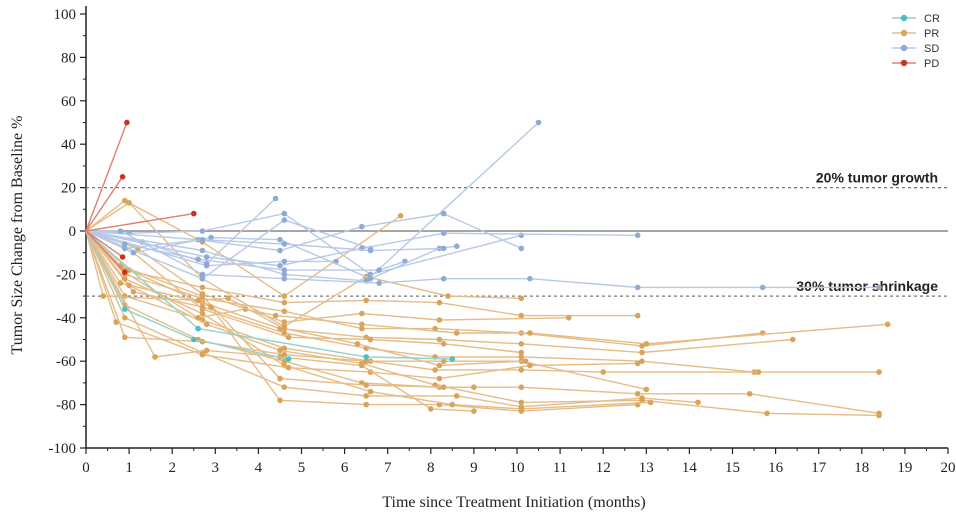 This screenshot has height=516, width=956. Describe the element at coordinates (904, 468) in the screenshot. I see `x-tick-label: 19` at that location.